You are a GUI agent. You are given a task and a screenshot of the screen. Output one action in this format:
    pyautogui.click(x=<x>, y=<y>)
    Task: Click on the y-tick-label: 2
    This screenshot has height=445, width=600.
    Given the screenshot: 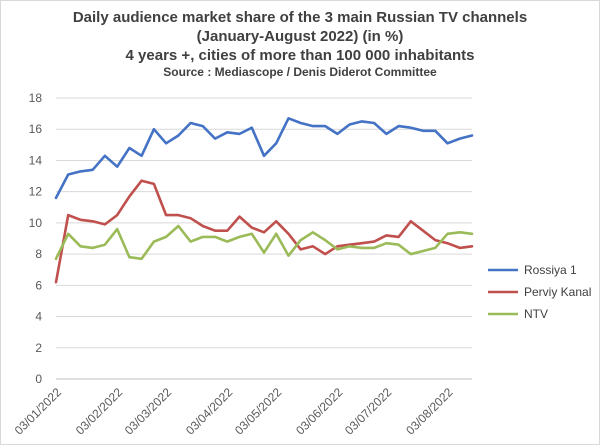 What is the action you would take?
    pyautogui.click(x=38, y=348)
    